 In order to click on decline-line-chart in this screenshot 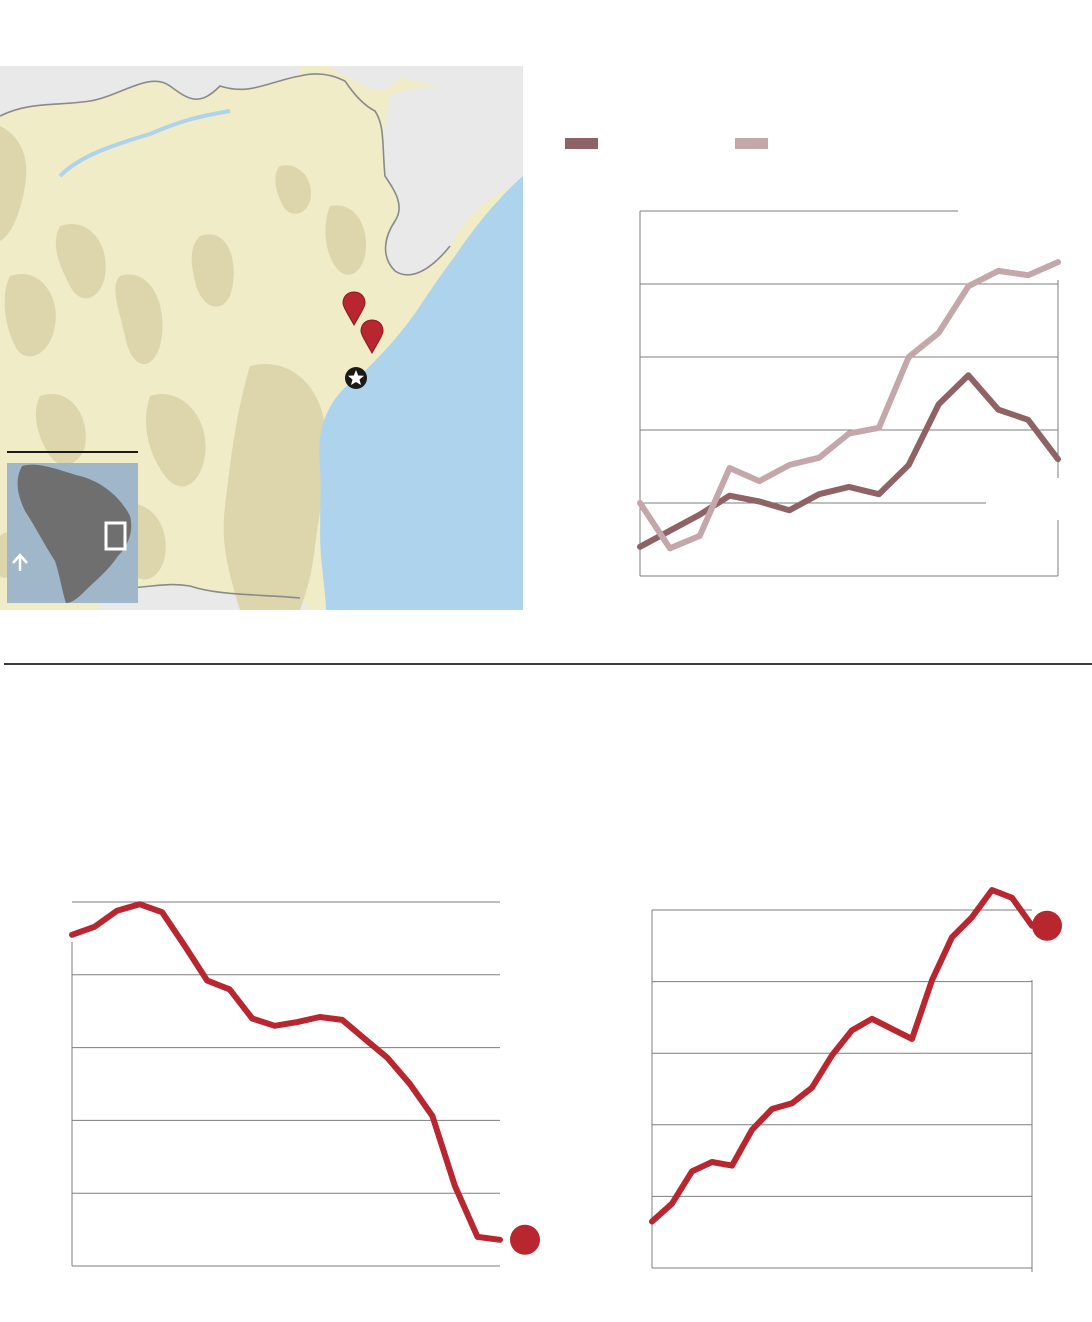, I will do `click(290, 1080)`.